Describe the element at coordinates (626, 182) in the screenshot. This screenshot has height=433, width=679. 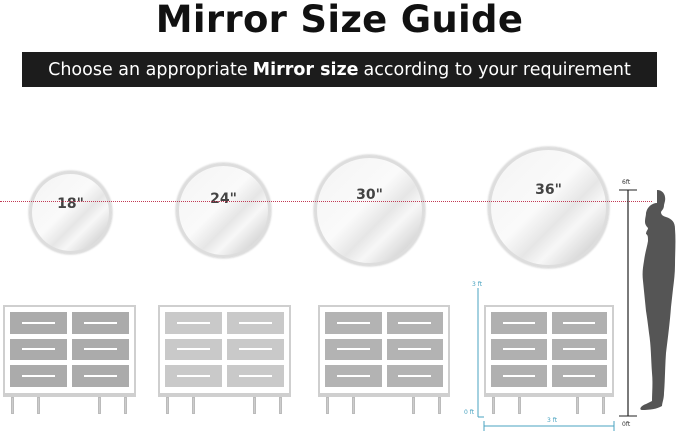
I see `height-top-label: 6ft` at that location.